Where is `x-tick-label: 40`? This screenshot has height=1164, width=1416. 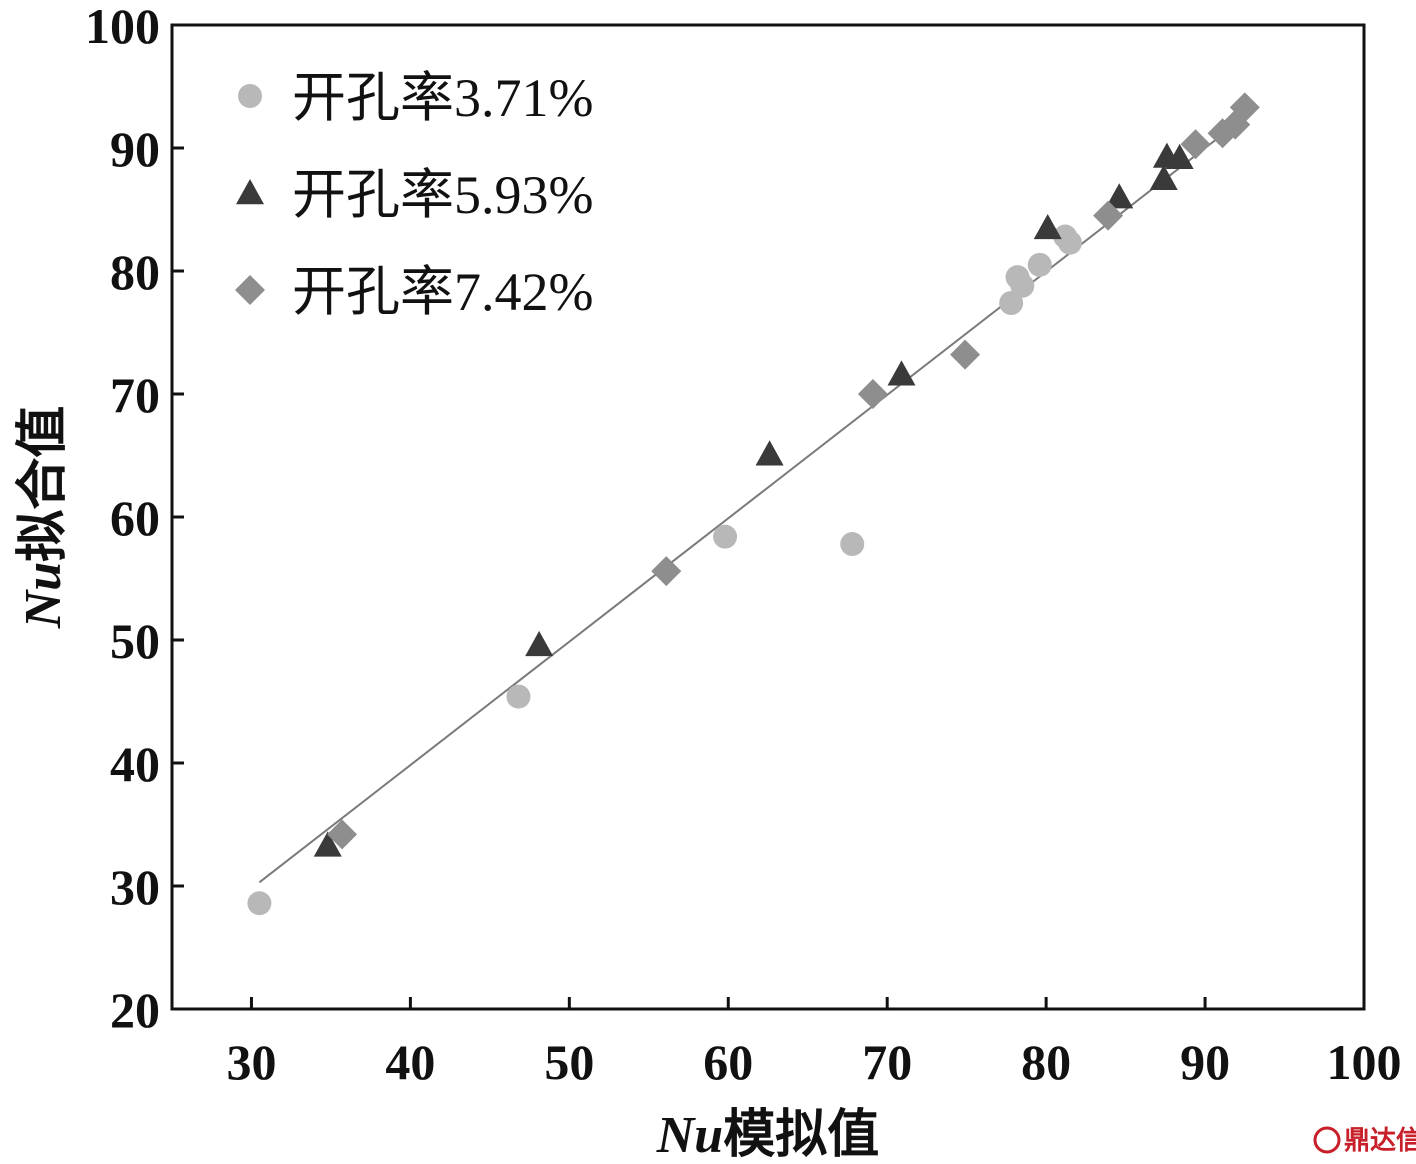 x-tick-label: 40 is located at coordinates (410, 1062).